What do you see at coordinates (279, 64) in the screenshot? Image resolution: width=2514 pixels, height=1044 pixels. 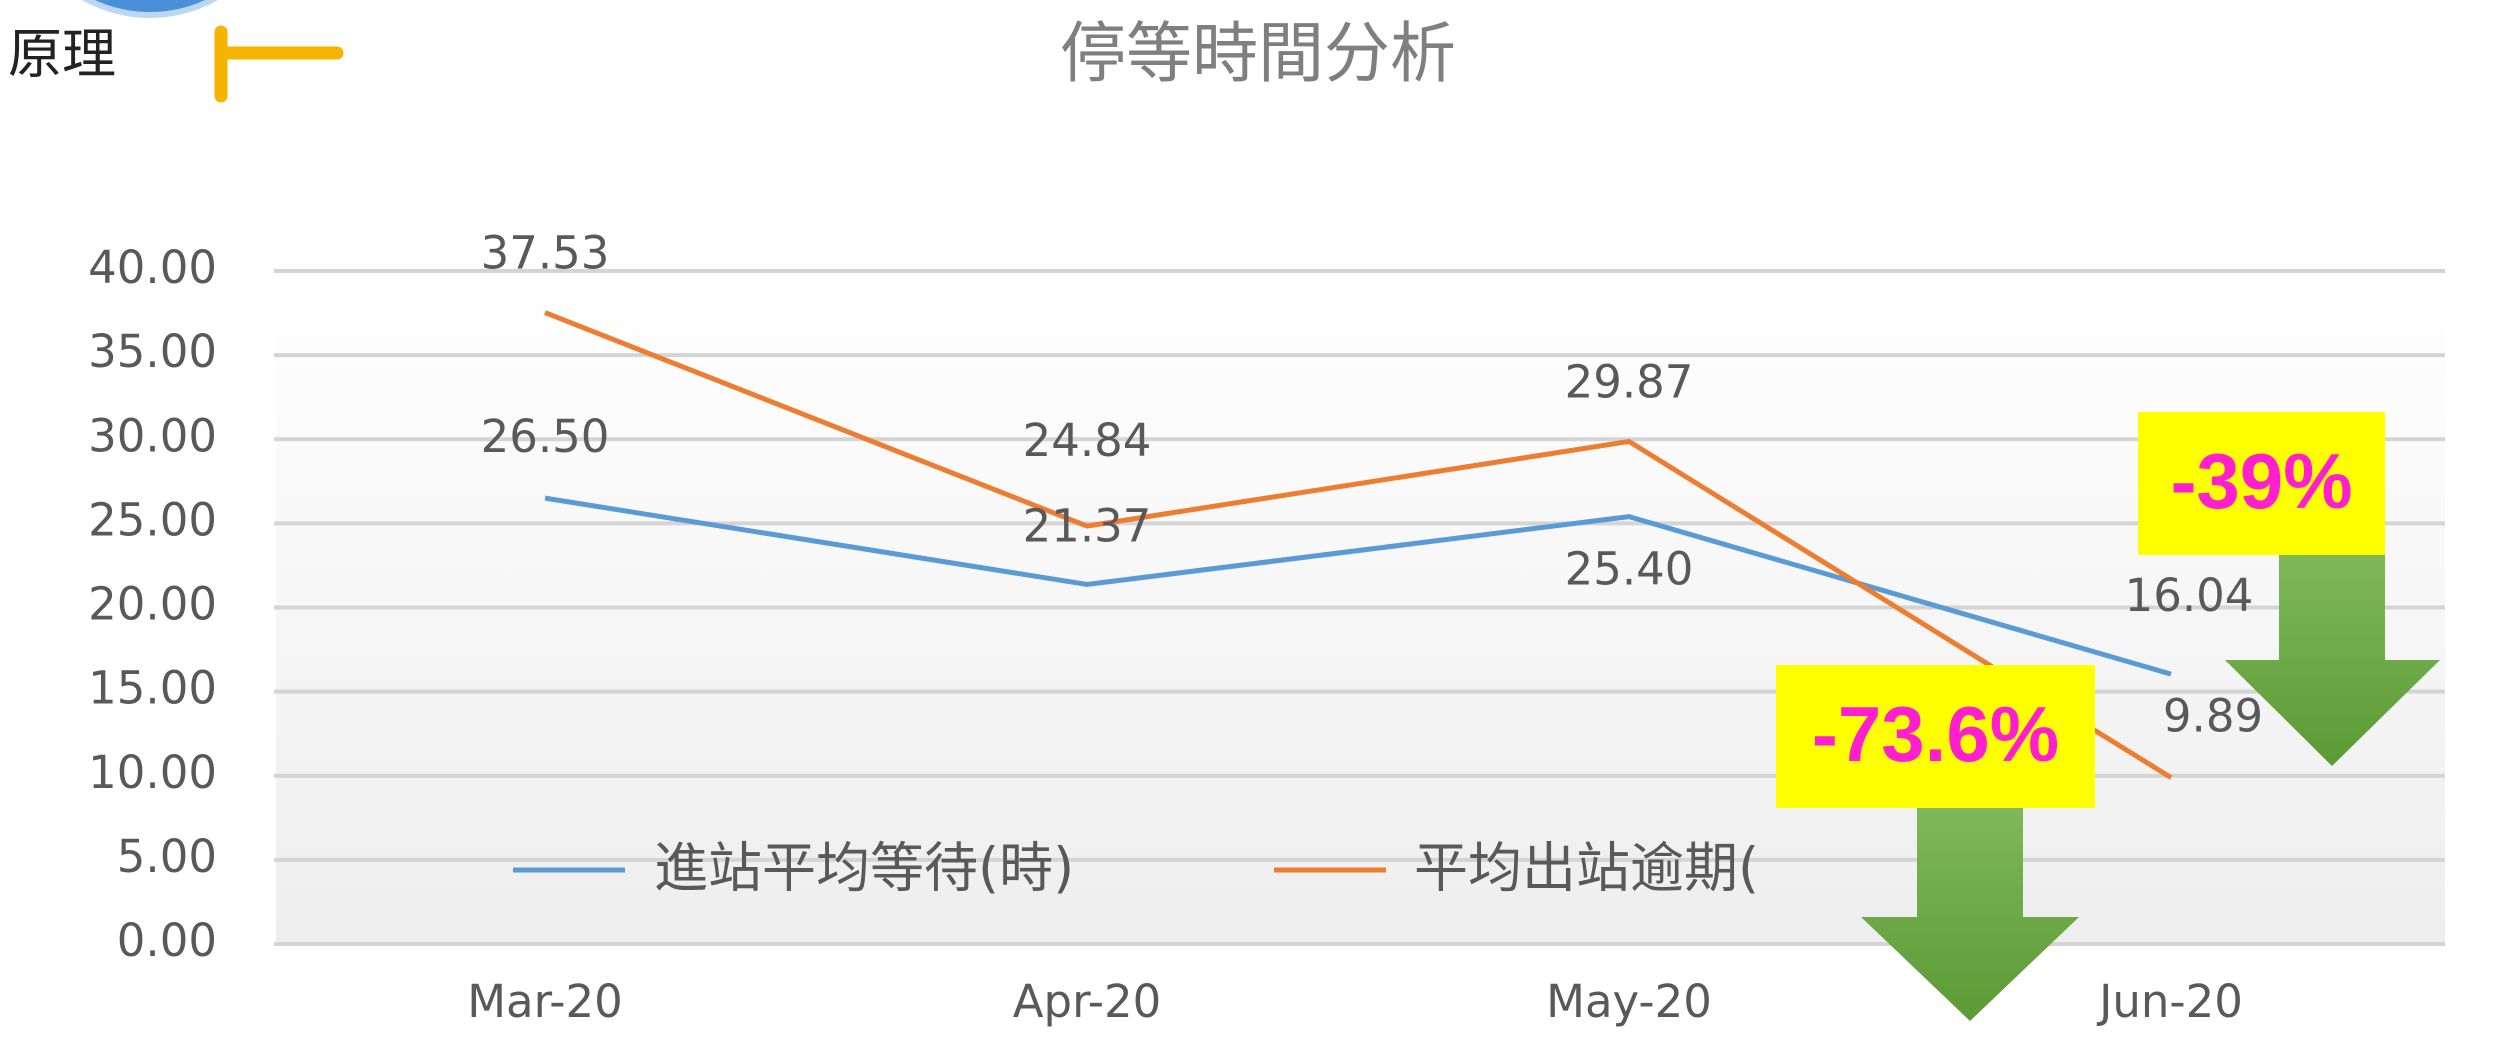 I see `deco-bracket` at bounding box center [279, 64].